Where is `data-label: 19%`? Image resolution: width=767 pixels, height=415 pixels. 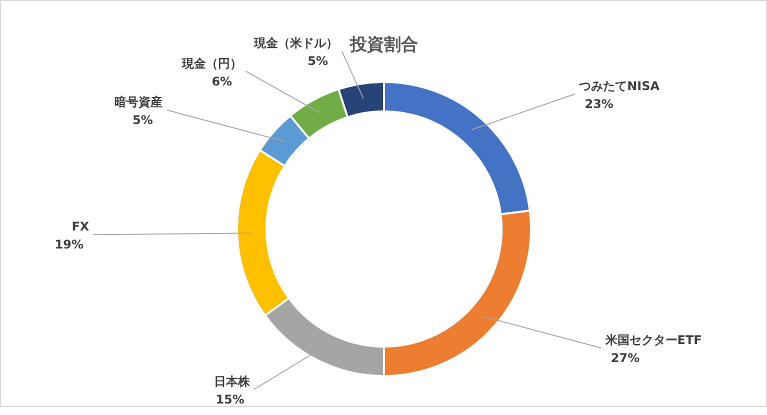 data-label: 19% is located at coordinates (69, 245).